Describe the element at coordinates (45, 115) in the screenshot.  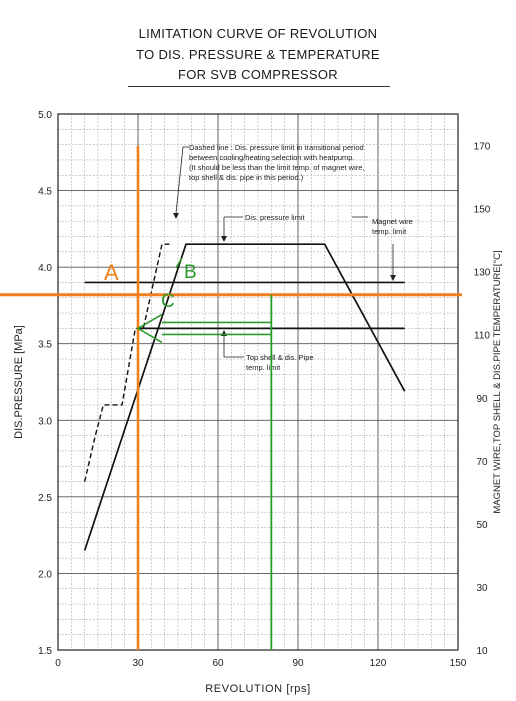
I see `y-tick-label: 5.0` at that location.